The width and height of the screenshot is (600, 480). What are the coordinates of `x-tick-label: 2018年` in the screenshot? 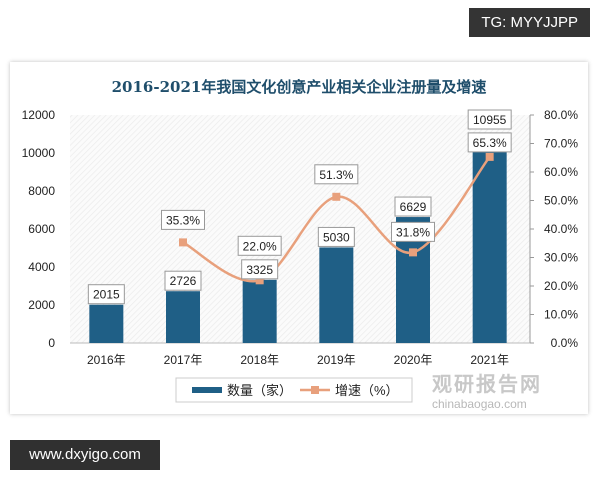 It's located at (259, 360).